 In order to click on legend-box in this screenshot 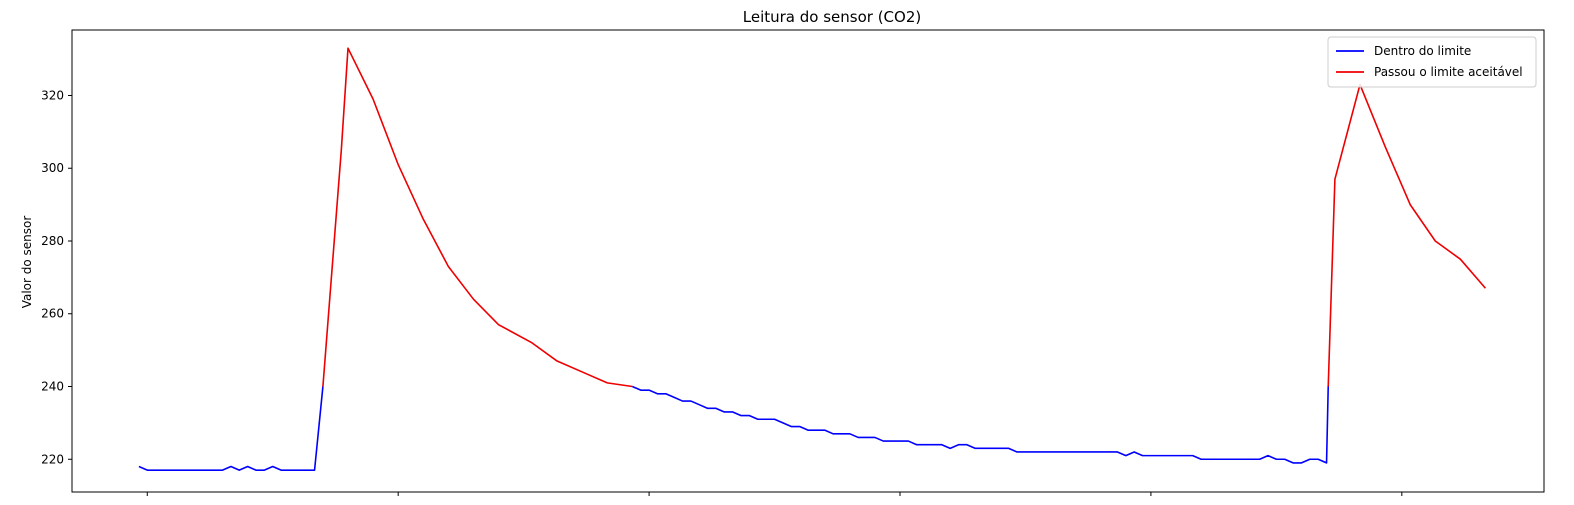, I will do `click(1432, 62)`.